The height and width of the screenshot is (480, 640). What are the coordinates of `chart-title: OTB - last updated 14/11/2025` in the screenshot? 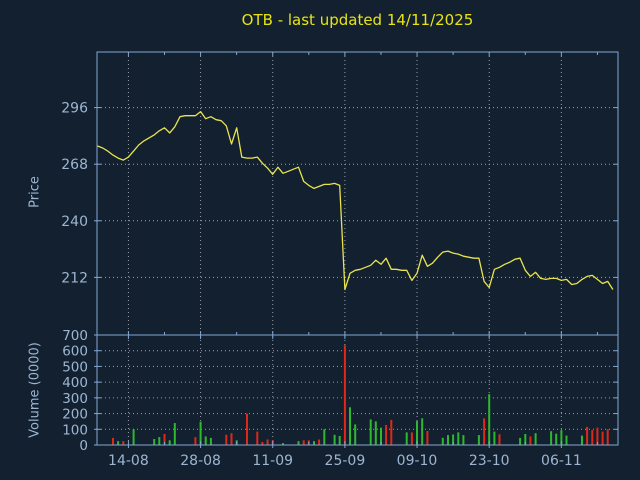 It's located at (357, 20).